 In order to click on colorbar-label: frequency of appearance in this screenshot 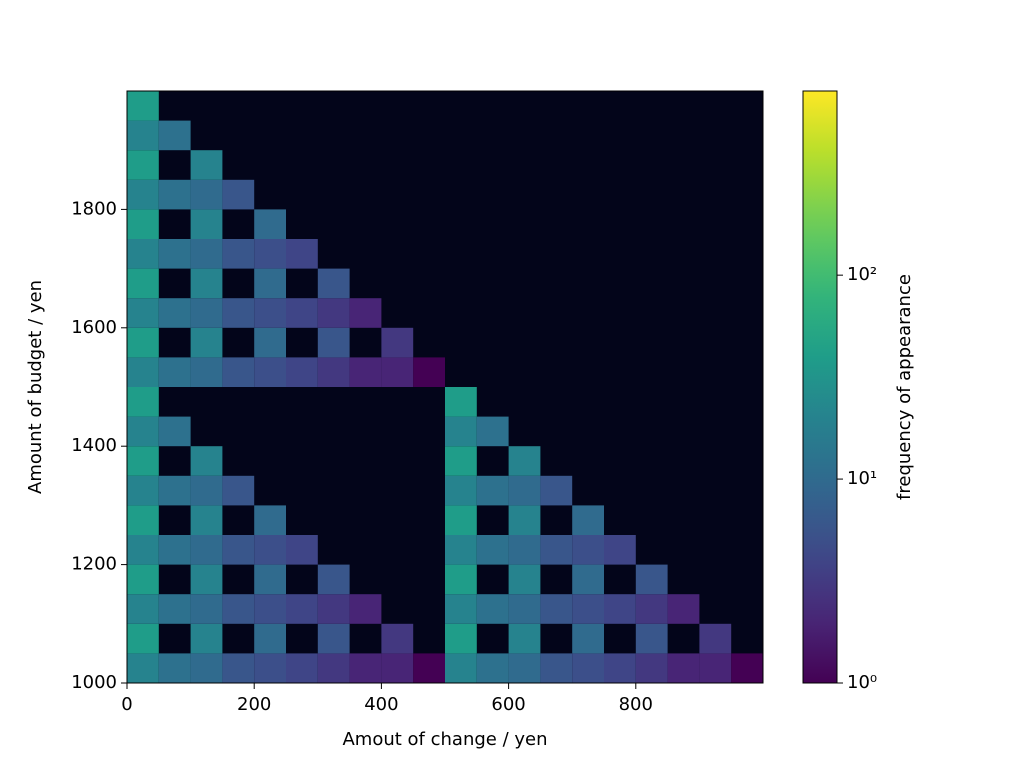, I will do `click(904, 387)`.